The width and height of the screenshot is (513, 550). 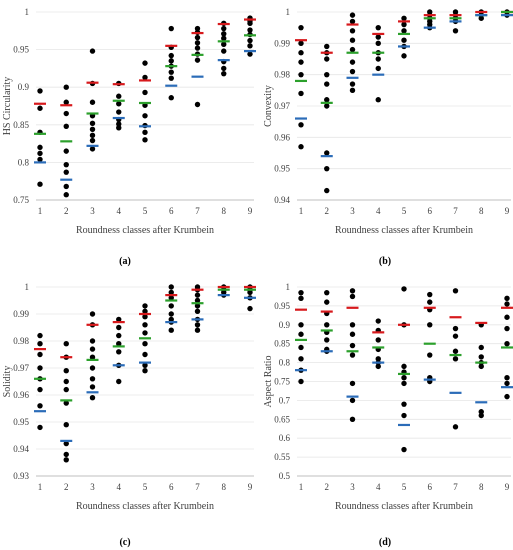 I want to click on panel-label: (b), so click(x=385, y=261).